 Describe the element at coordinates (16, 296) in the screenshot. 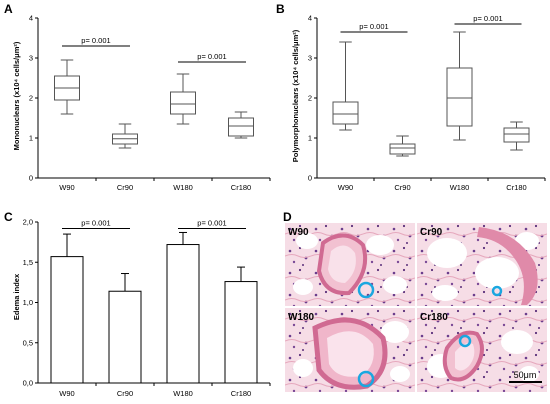

I see `y-axis-label: Edema index` at that location.